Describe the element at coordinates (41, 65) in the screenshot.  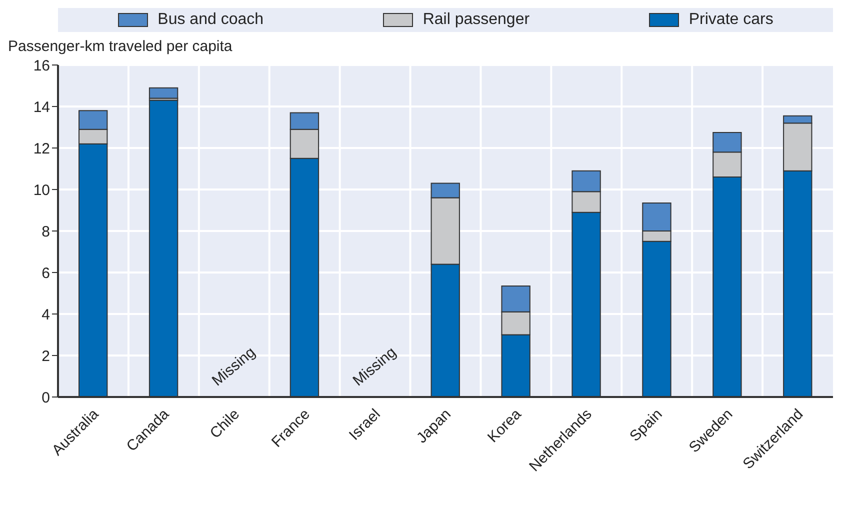
I see `y-tick-label: 16` at that location.